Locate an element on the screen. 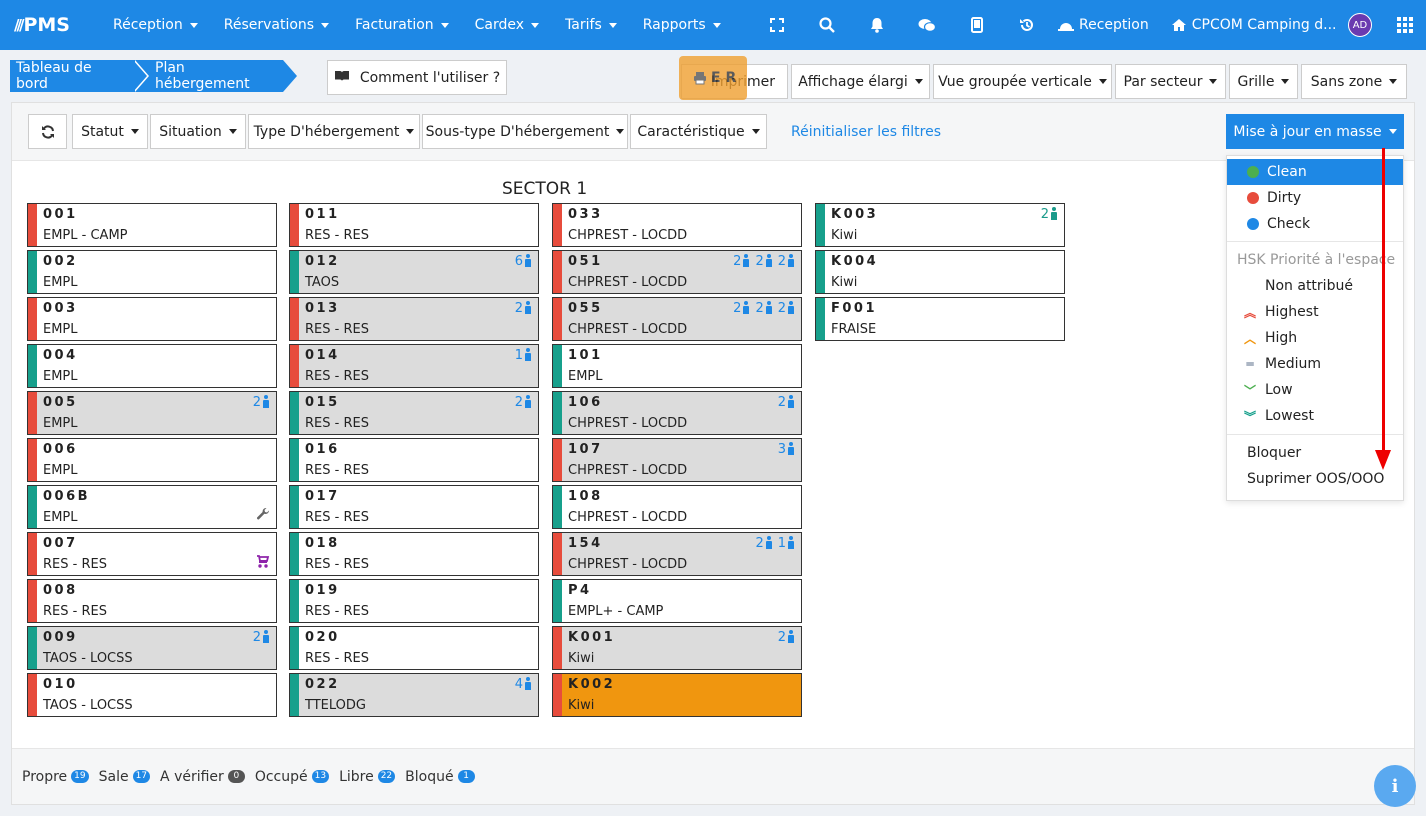  chat-icon is located at coordinates (927, 25).